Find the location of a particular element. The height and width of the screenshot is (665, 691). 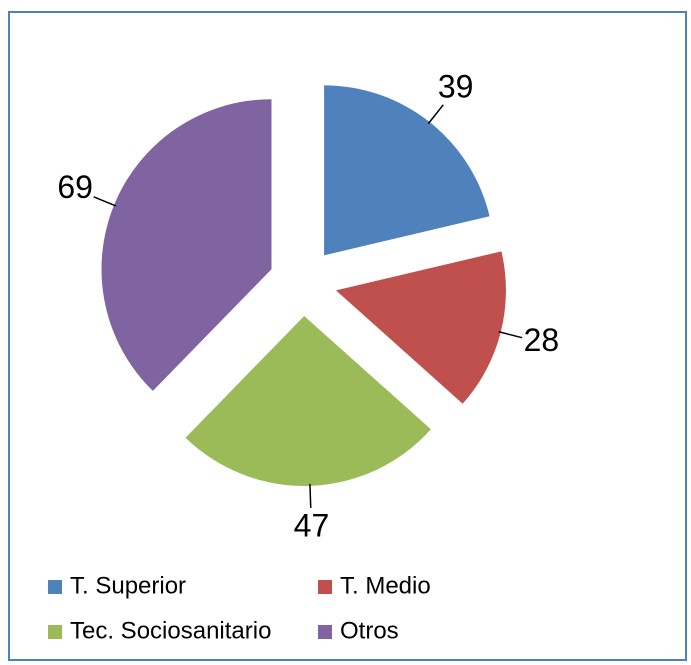

data-label: 47 is located at coordinates (312, 525).